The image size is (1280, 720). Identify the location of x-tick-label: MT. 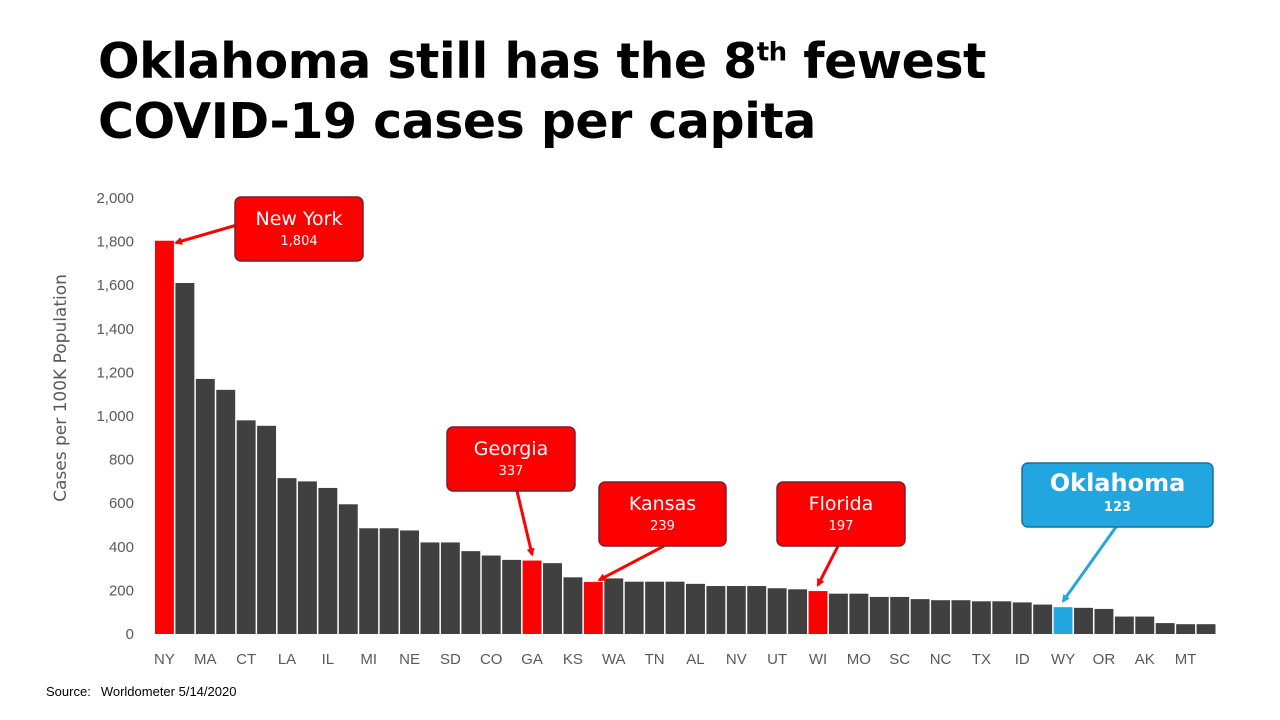
(1186, 659).